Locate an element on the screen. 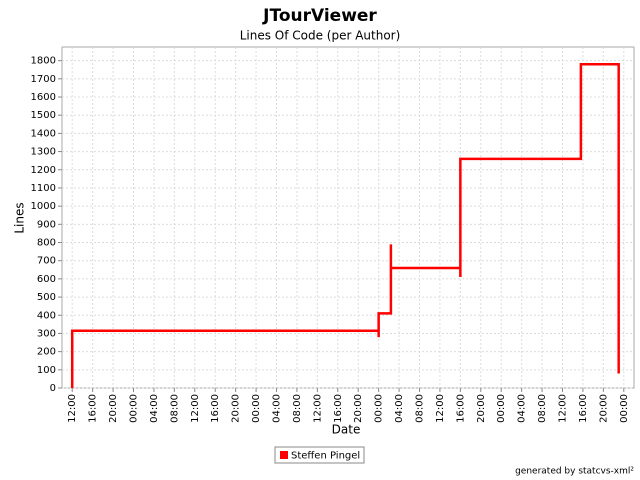 The image size is (640, 480). y-tick-label: 0 is located at coordinates (53, 388).